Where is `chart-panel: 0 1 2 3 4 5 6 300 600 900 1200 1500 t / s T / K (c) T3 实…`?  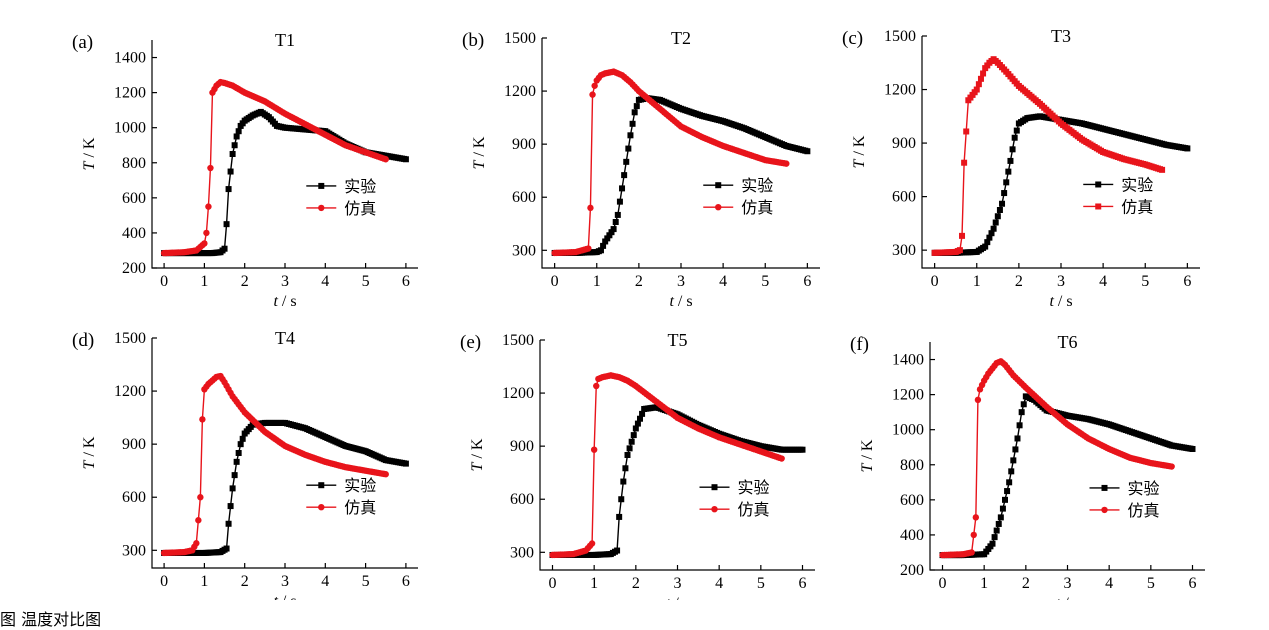
chart-panel: 0 1 2 3 4 5 6 300 600 900 1200 1500 t / s T / K (c) T3 实… is located at coordinates (1021, 168).